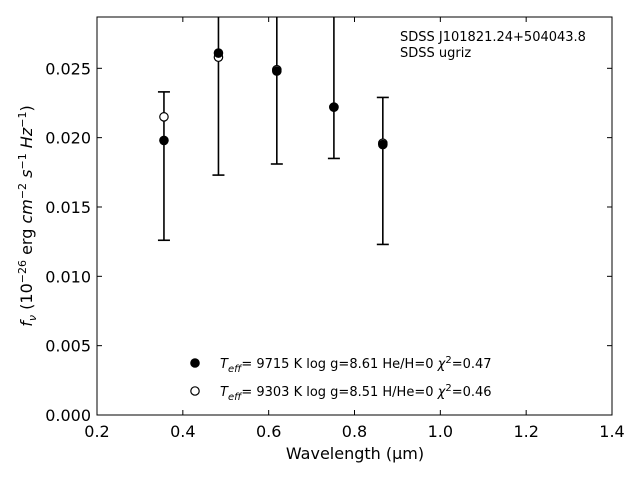 The image size is (640, 480). Describe the element at coordinates (472, 364) in the screenshot. I see `legend-text-part: =0.47` at that location.